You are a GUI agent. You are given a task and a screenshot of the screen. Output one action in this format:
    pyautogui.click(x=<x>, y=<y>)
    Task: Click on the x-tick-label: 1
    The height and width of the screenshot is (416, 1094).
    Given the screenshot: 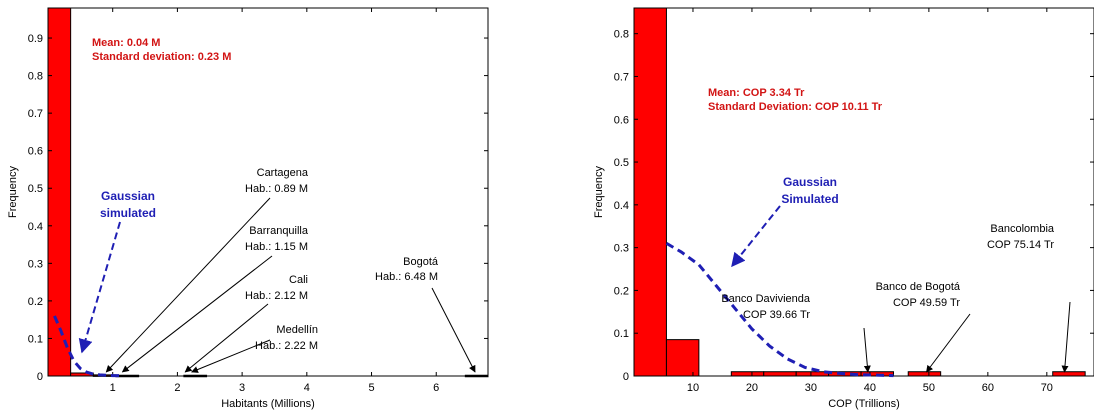 What is the action you would take?
    pyautogui.click(x=113, y=388)
    